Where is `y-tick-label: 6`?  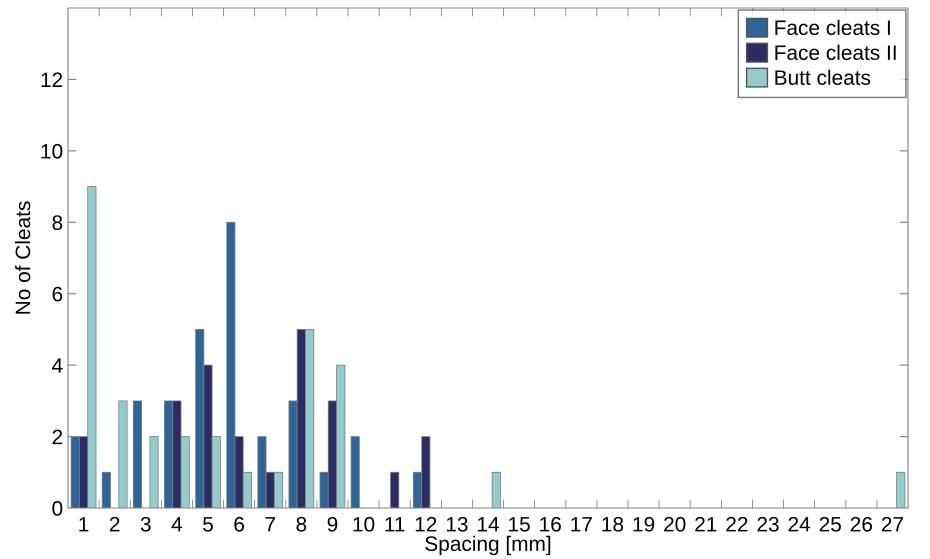 y-tick-label: 6 is located at coordinates (57, 294).